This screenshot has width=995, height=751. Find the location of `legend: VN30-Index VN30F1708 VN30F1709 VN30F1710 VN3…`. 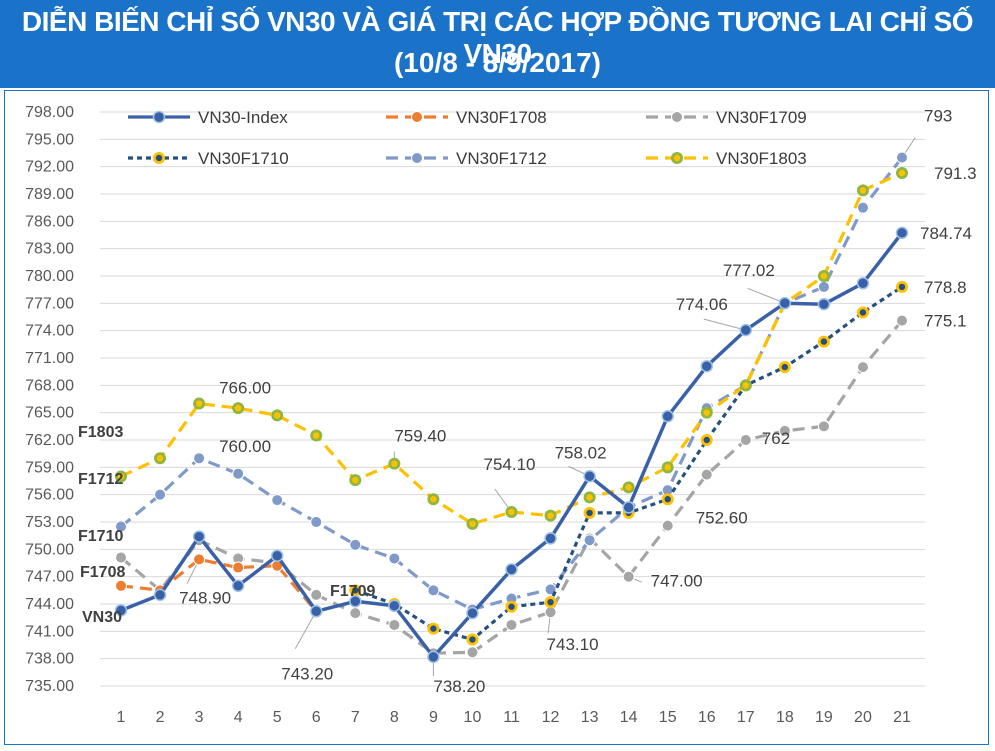

legend: VN30-Index VN30F1708 VN30F1709 VN30F1710 VN3… is located at coordinates (467, 138).